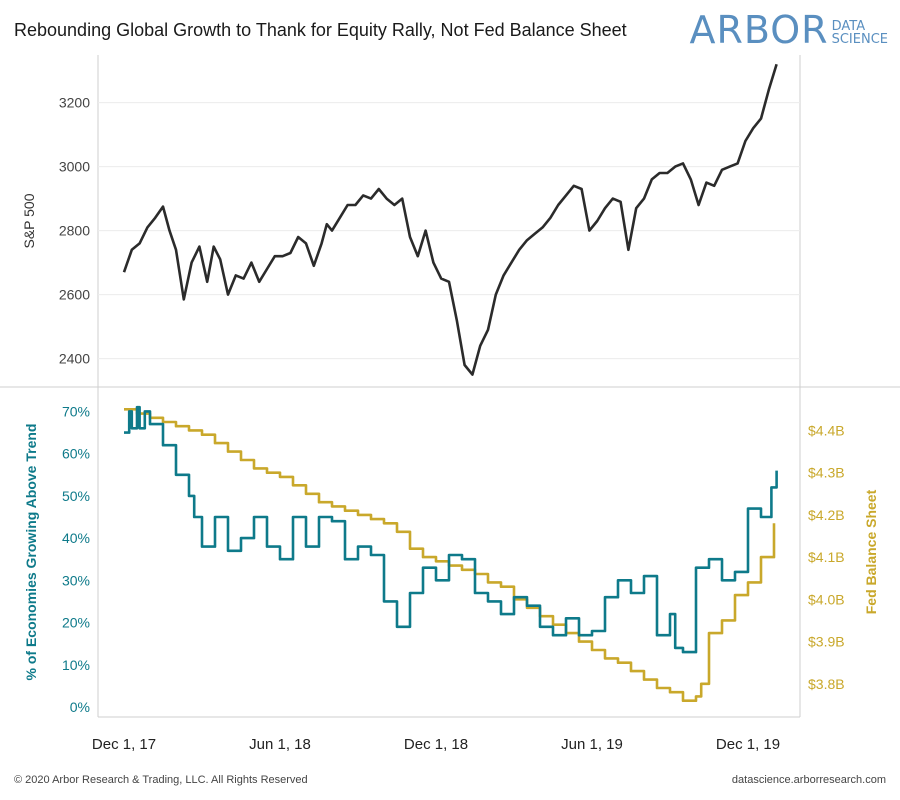  I want to click on top-y-axis-label: S&P 500, so click(29, 220).